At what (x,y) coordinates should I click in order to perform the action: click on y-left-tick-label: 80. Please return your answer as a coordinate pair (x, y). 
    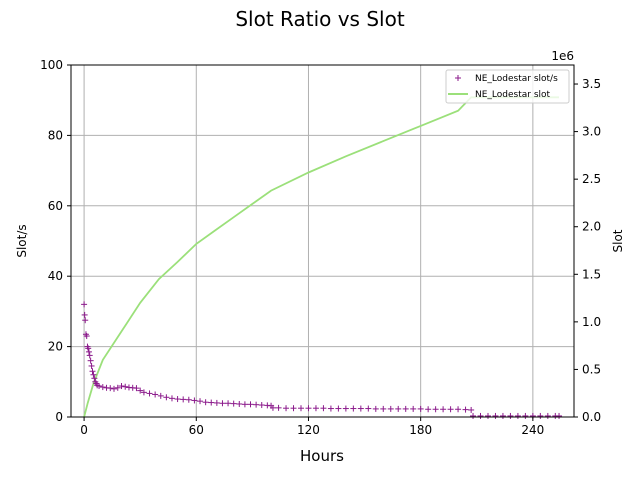
    Looking at the image, I should click on (55, 135).